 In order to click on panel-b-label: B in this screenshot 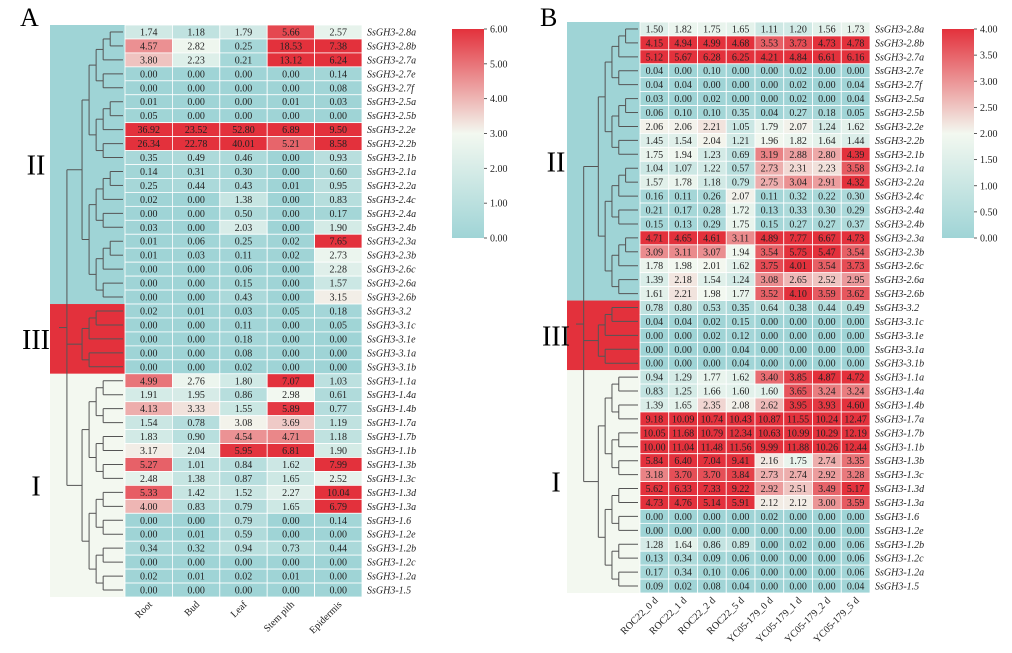, I will do `click(548, 17)`.